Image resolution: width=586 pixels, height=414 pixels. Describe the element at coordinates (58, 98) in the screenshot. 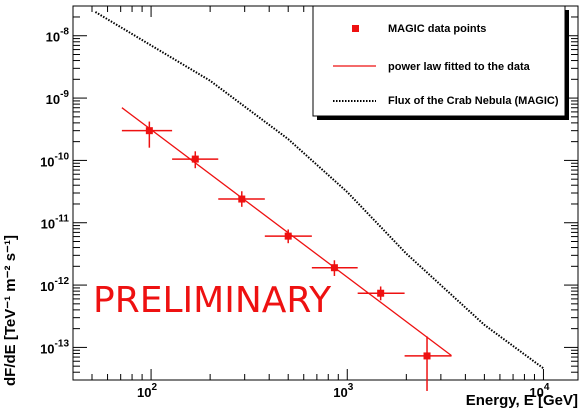

I see `y-tick-label: 10⁻⁹` at that location.